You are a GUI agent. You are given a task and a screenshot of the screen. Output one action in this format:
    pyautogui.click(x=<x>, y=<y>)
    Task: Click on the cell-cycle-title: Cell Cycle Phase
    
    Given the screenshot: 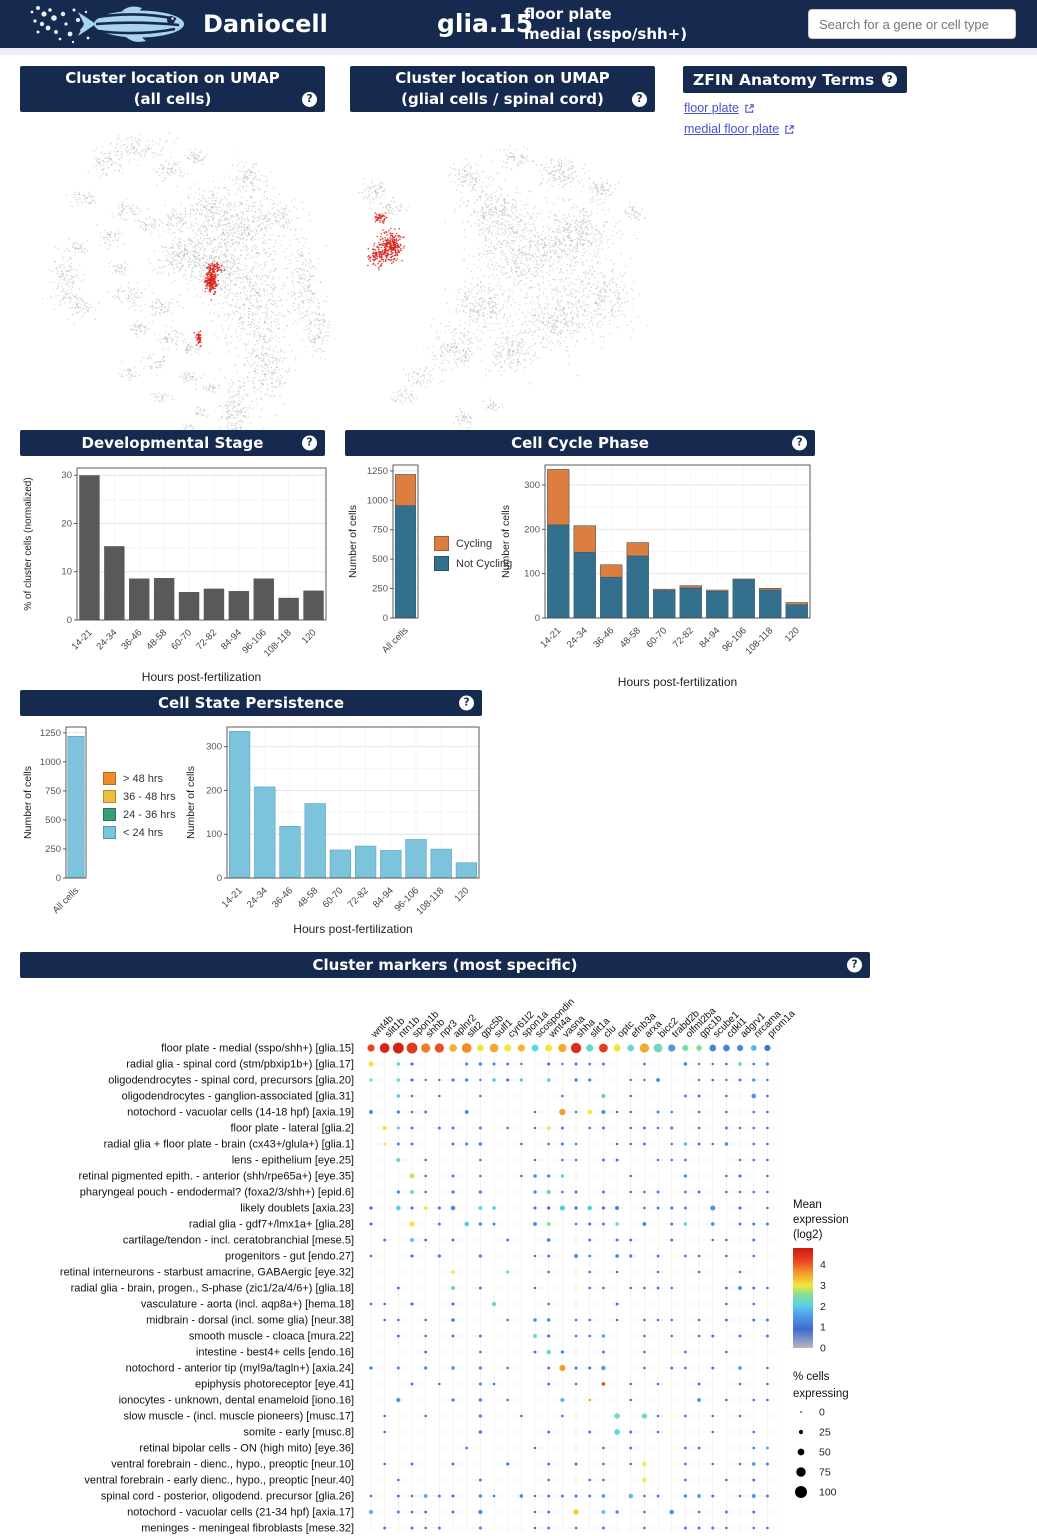 What is the action you would take?
    pyautogui.click(x=580, y=442)
    